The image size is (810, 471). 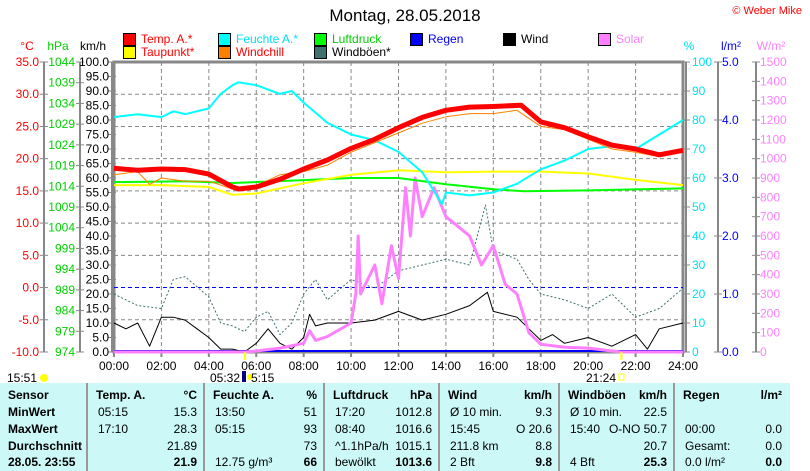 What do you see at coordinates (265, 427) in the screenshot?
I see `table-column: Feuchte A.% 13:50 51 05:15 93 73 12.75 g/m³ 66` at bounding box center [265, 427].